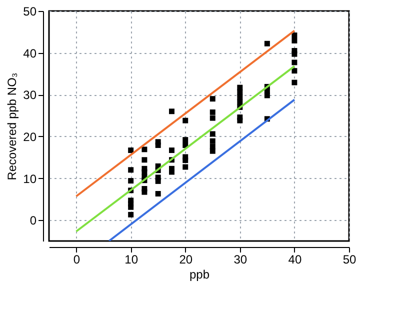 The width and height of the screenshot is (400, 320). Describe the element at coordinates (295, 259) in the screenshot. I see `x-tick-label: 40` at that location.